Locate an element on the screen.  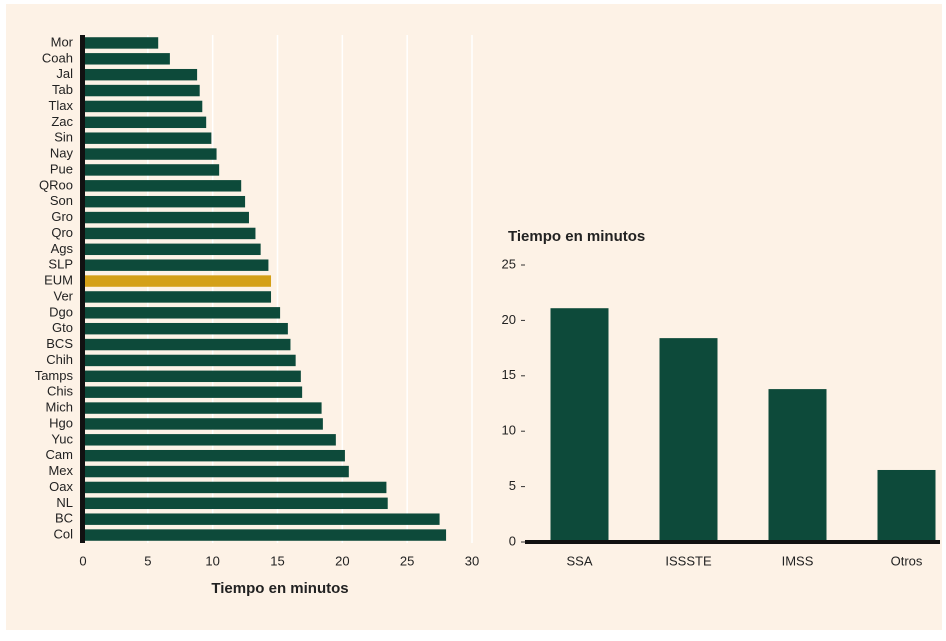
y-tick-label: Cam is located at coordinates (59, 454).